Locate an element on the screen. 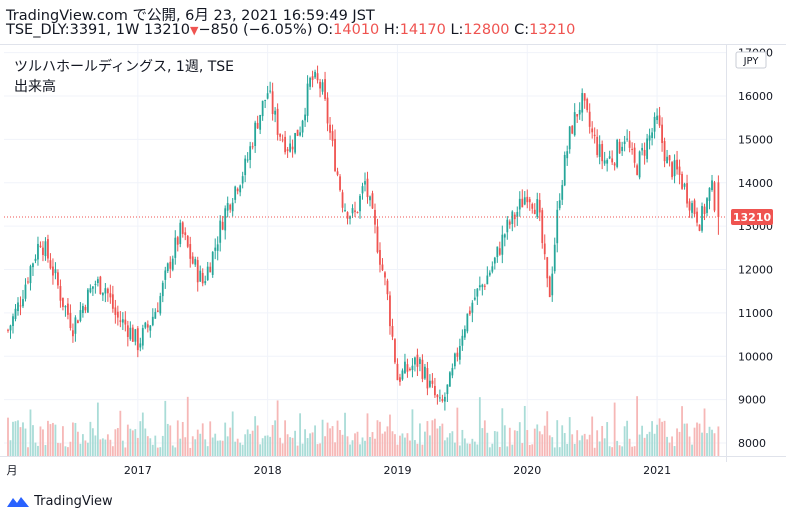 The width and height of the screenshot is (786, 522). last-price-badge: 13210 is located at coordinates (752, 217).